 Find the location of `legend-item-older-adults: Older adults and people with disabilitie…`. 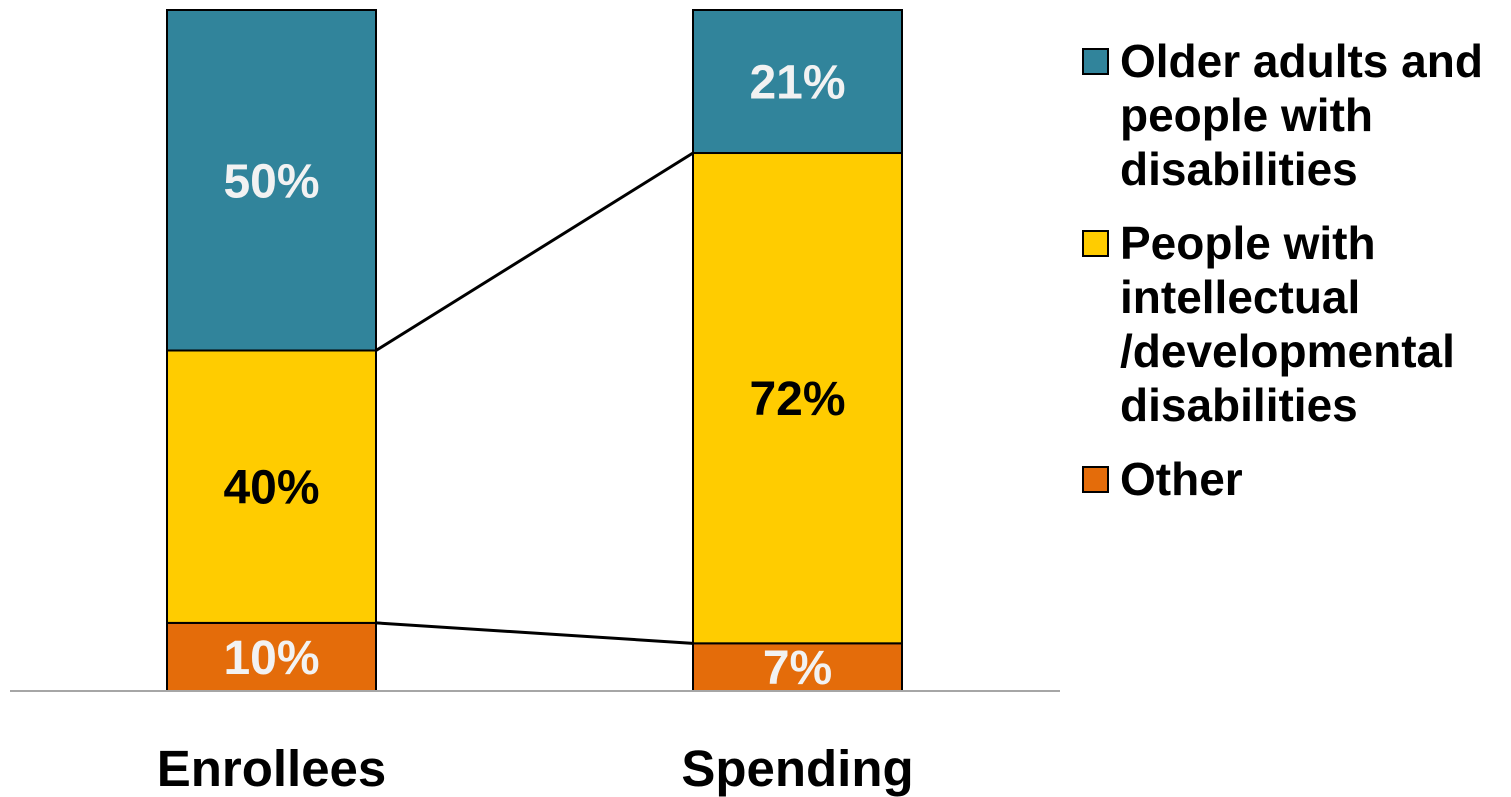

legend-item-older-adults: Older adults and people with disabilitie… is located at coordinates (1294, 115).